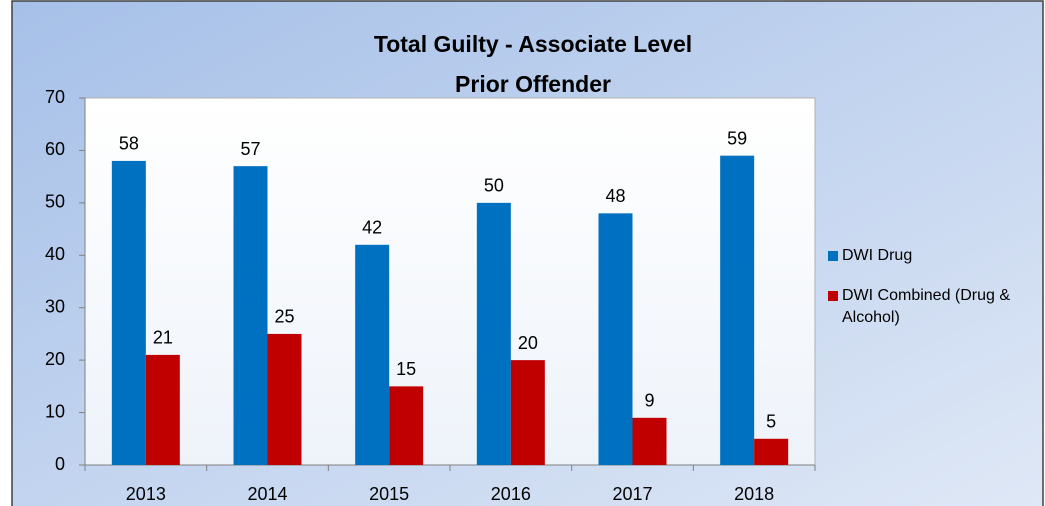  What do you see at coordinates (55, 306) in the screenshot?
I see `y-tick-label: 30` at bounding box center [55, 306].